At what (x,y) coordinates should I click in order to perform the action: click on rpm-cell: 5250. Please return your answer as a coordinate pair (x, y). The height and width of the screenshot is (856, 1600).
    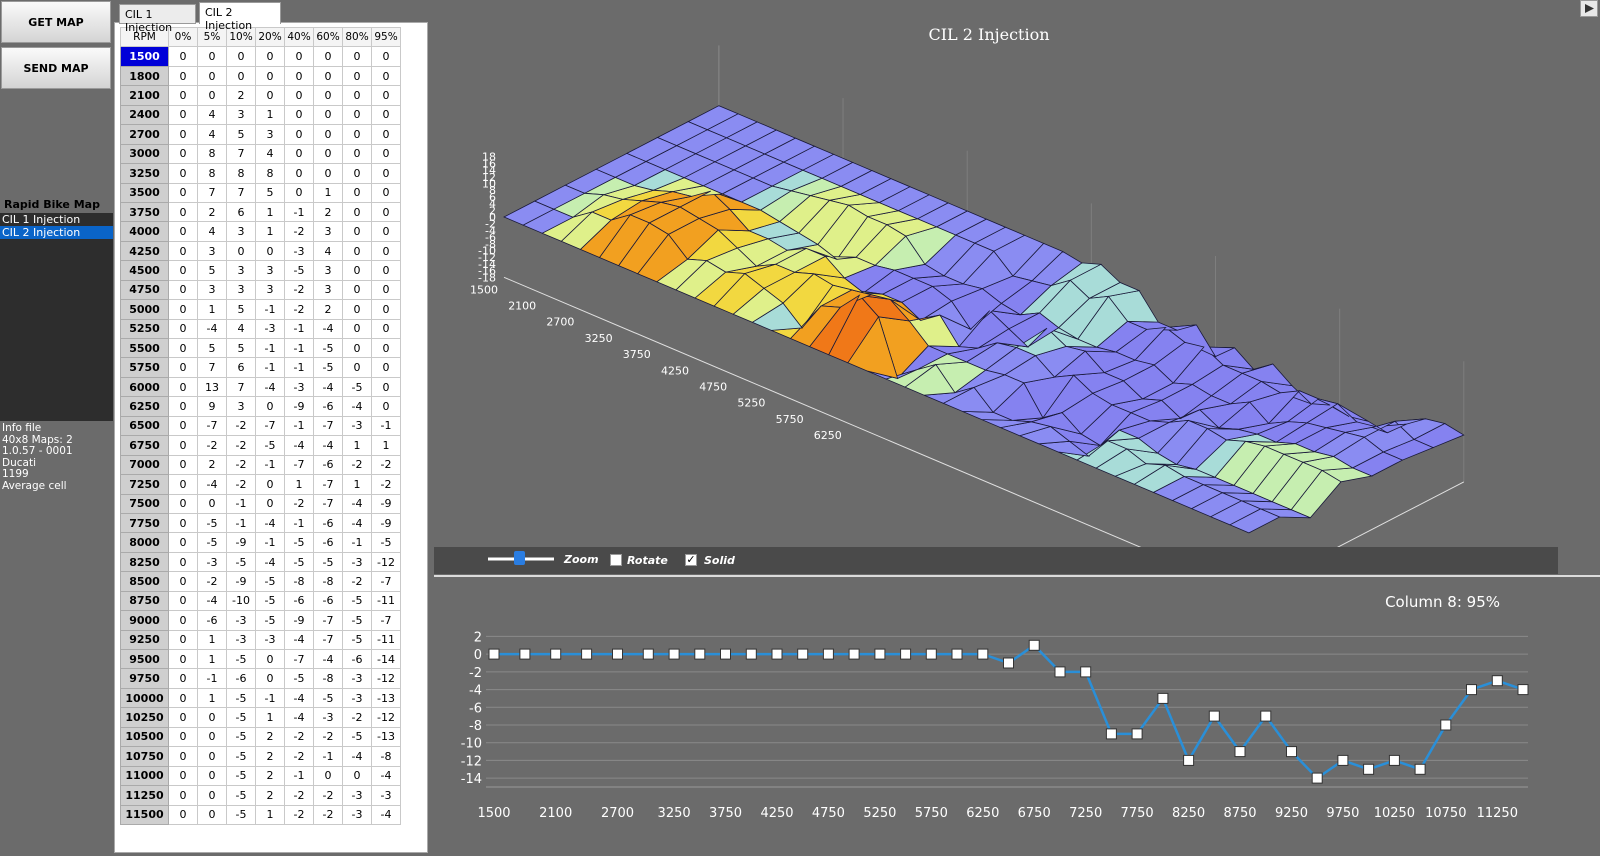
    Looking at the image, I should click on (144, 329).